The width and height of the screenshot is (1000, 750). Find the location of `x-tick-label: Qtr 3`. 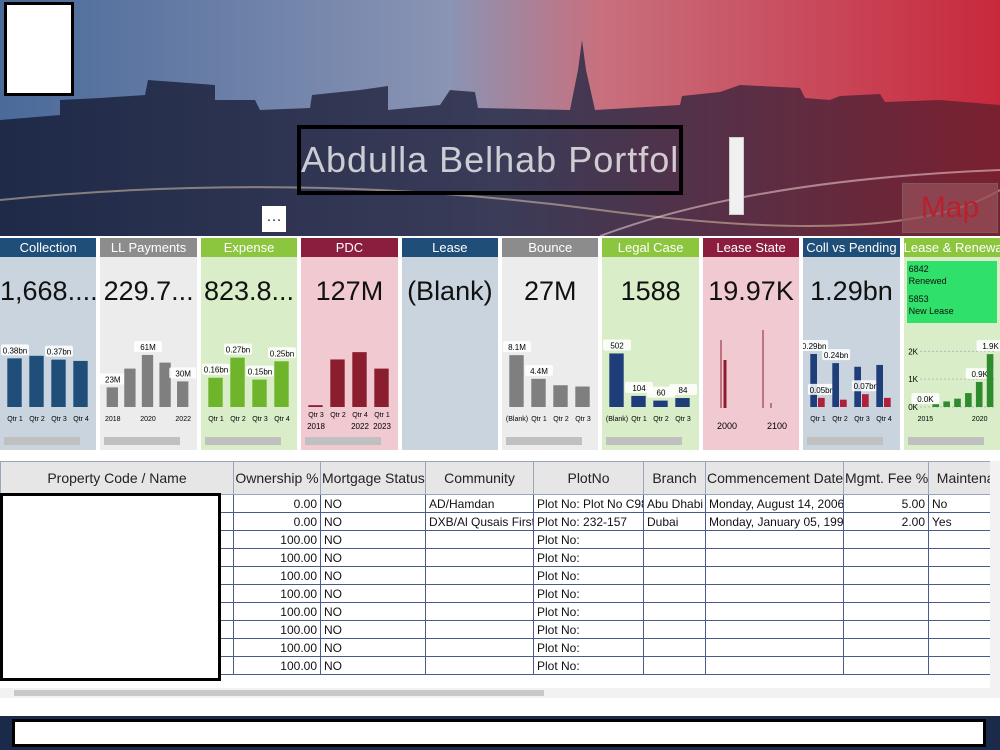

x-tick-label: Qtr 3 is located at coordinates (862, 419).